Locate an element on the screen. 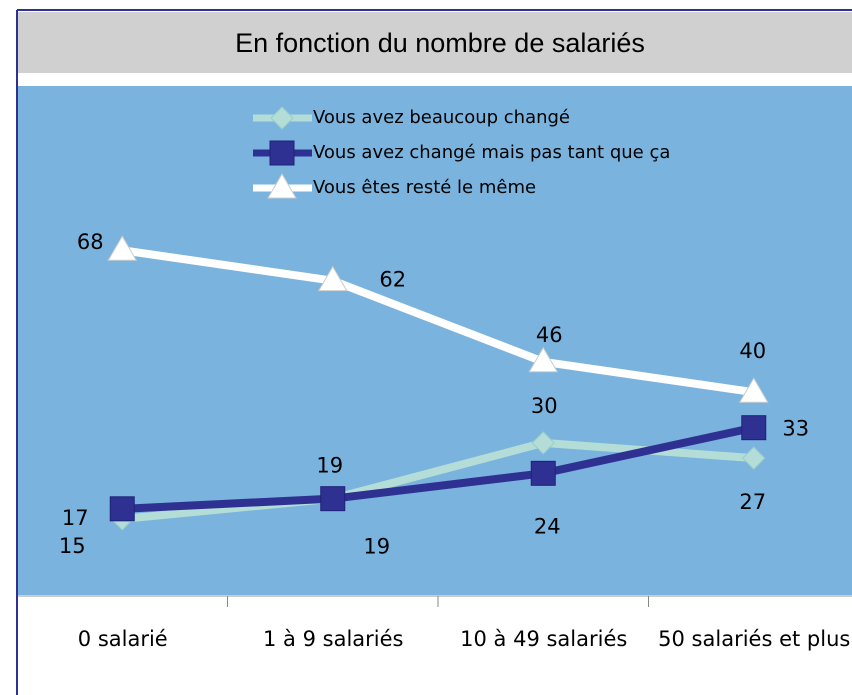 Image resolution: width=852 pixels, height=695 pixels. x-tick-label: 1 à 9 salariés is located at coordinates (333, 639).